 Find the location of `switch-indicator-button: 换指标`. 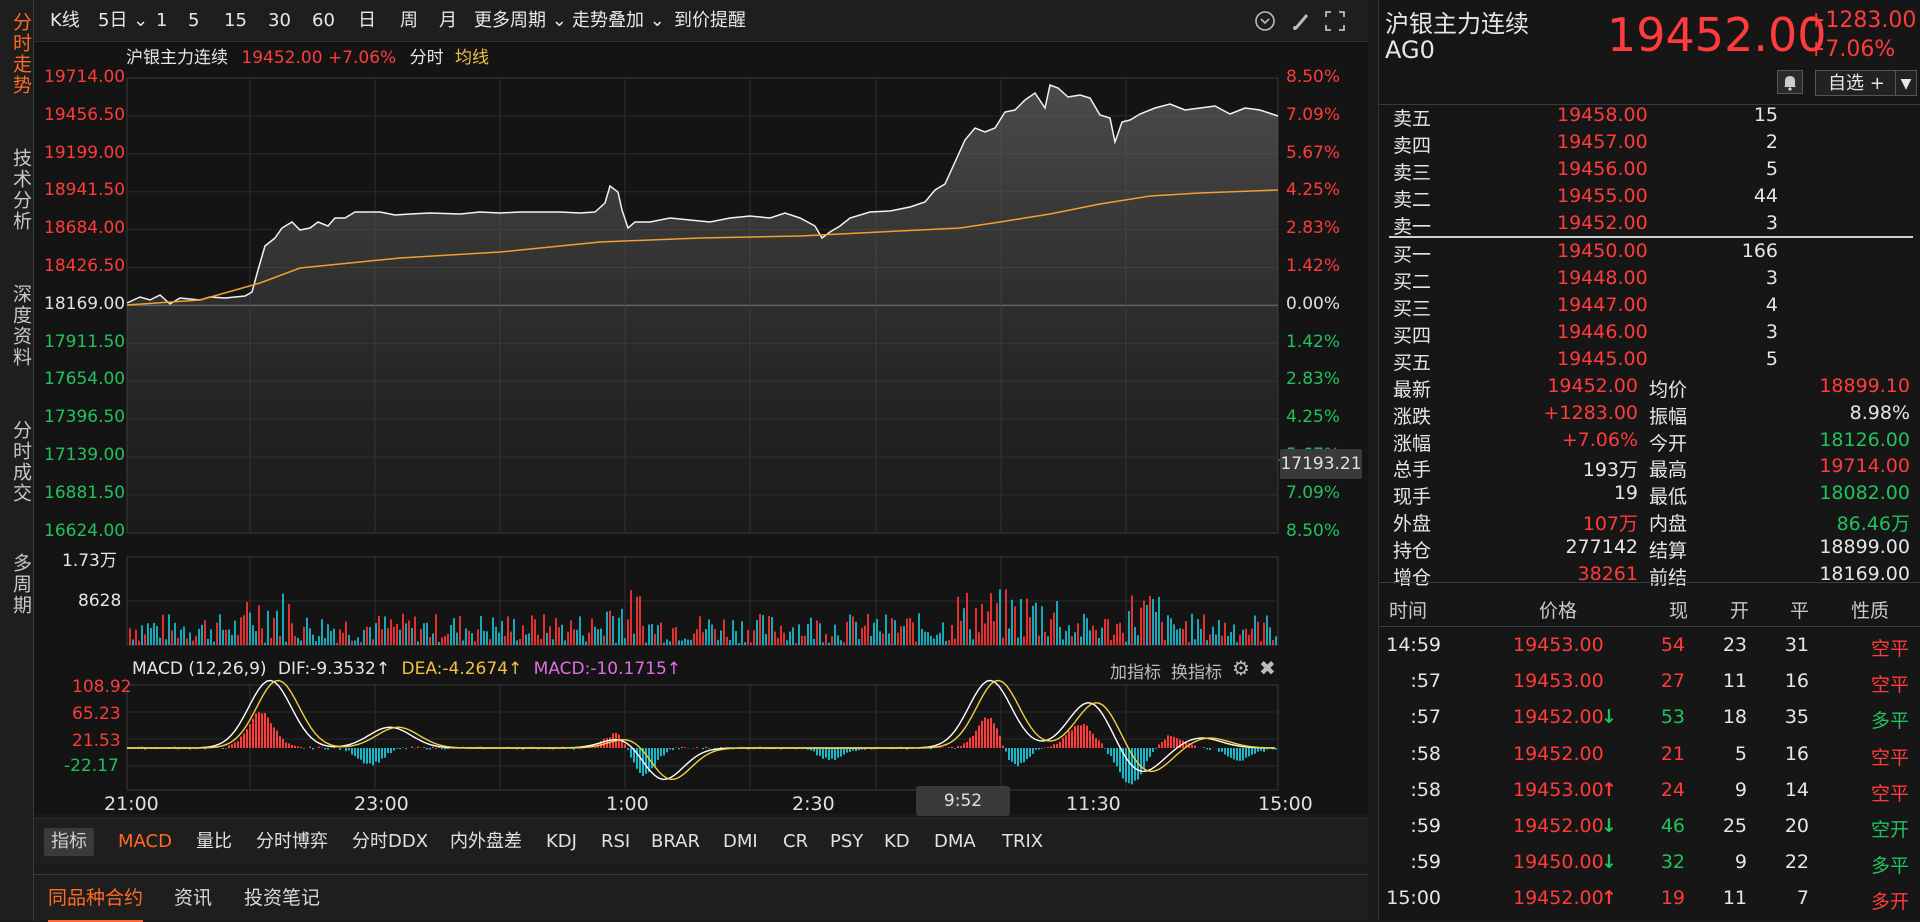

switch-indicator-button: 换指标 is located at coordinates (1196, 670).